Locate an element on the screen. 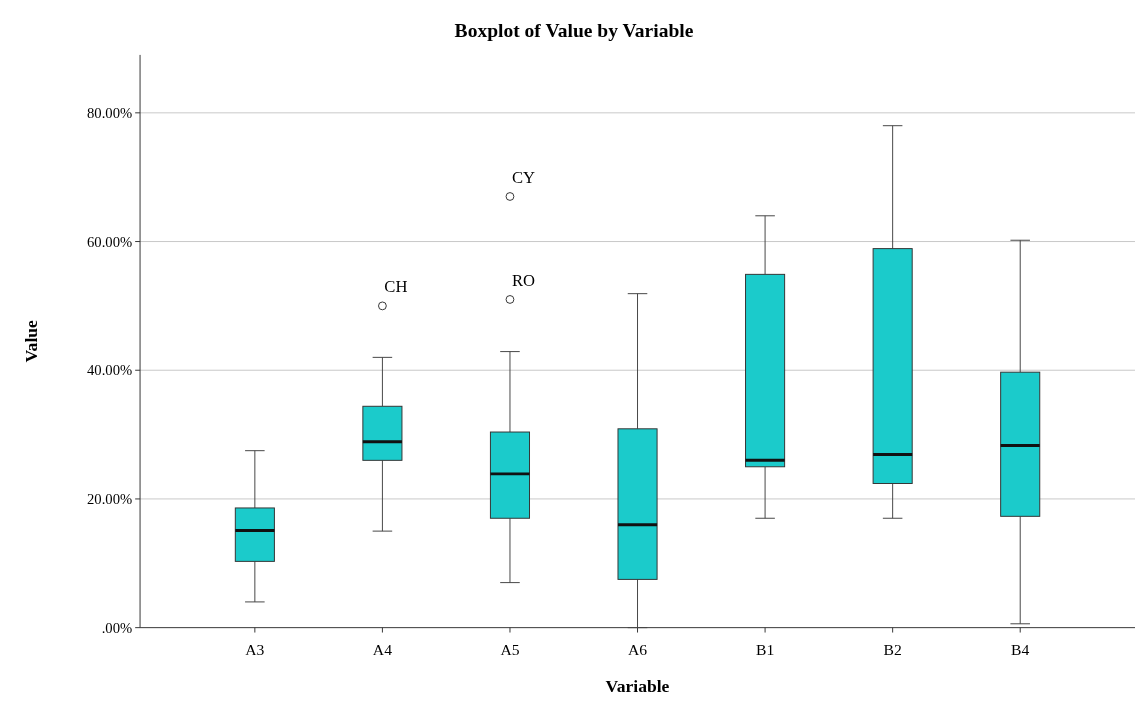  x-axis-title: Variable is located at coordinates (637, 686).